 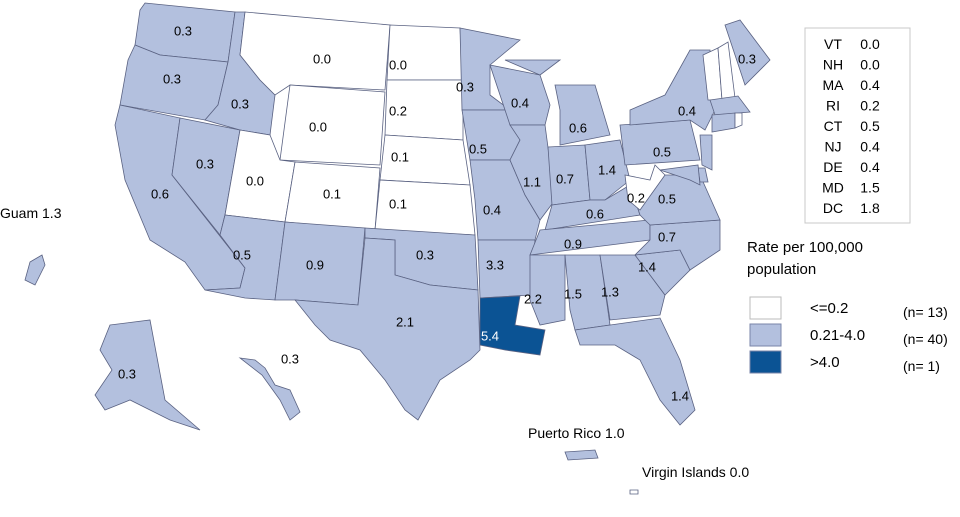 I want to click on table-state-abbr: NH, so click(x=833, y=65).